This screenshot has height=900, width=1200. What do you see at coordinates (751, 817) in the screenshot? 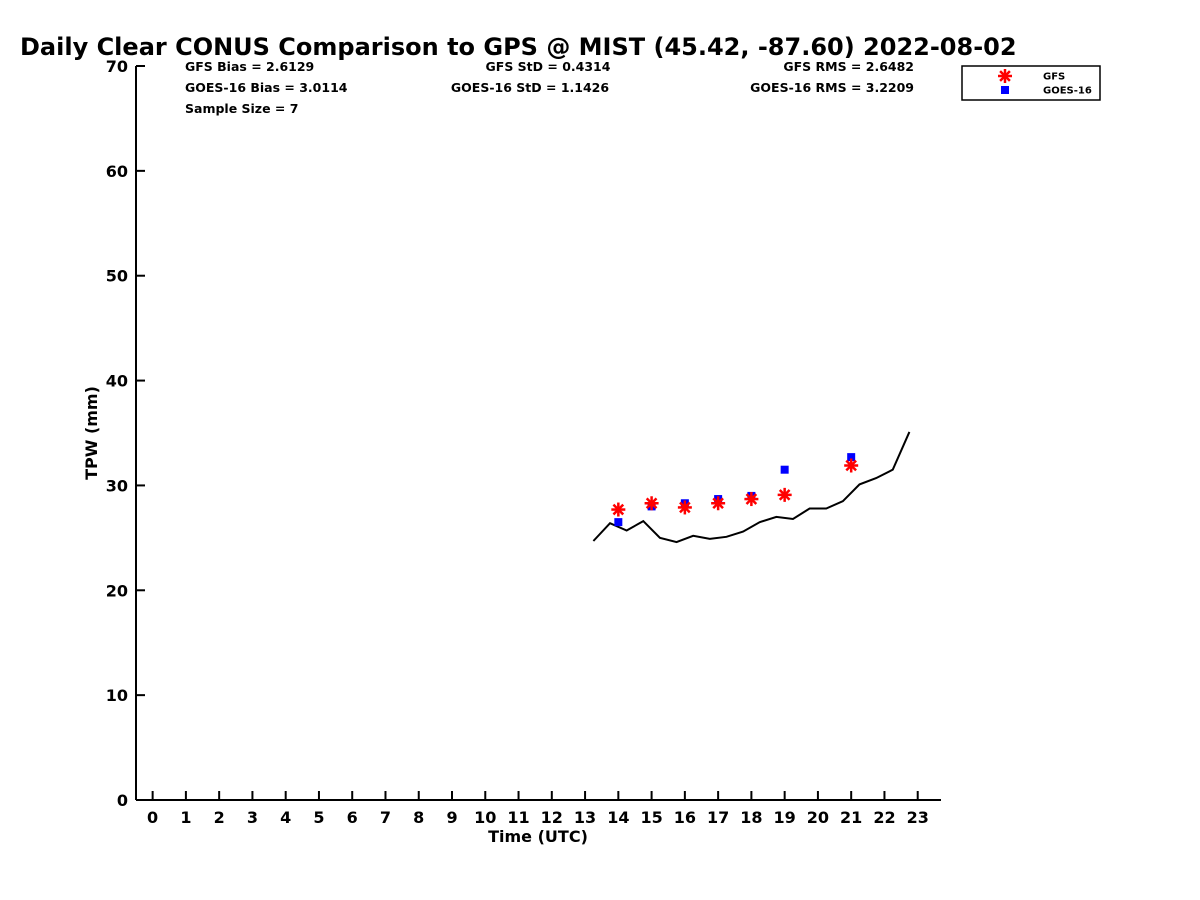
I see `x-tick-label: 18` at bounding box center [751, 817].